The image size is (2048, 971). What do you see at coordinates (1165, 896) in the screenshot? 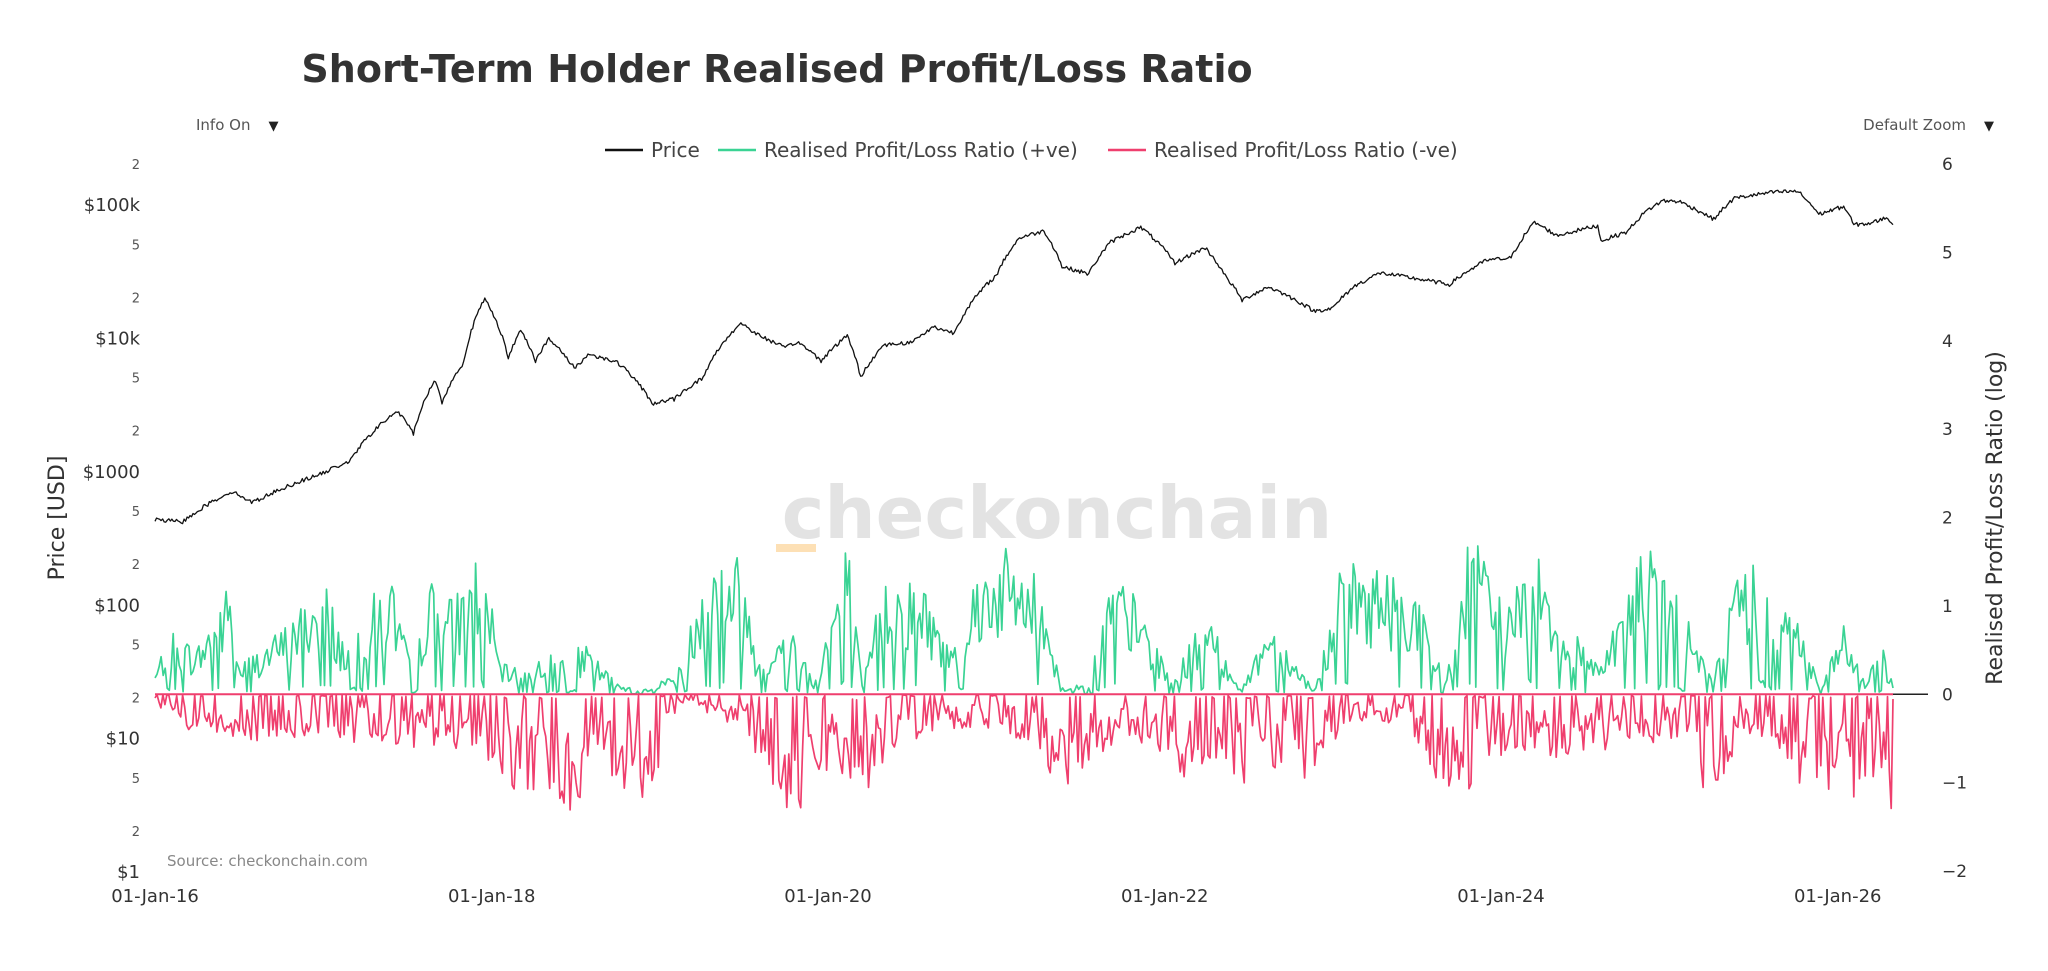
I see `x-tick-label: 01-Jan-22` at bounding box center [1165, 896].